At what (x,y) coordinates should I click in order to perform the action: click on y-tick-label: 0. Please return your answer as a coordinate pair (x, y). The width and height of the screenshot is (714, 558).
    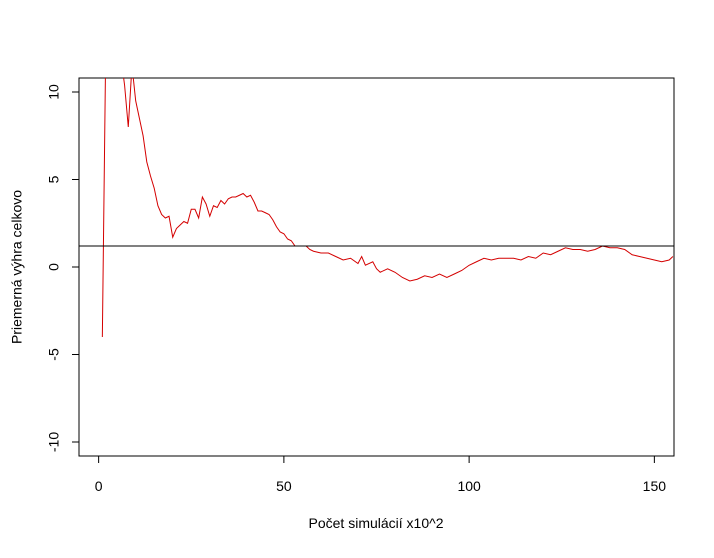
    Looking at the image, I should click on (54, 267).